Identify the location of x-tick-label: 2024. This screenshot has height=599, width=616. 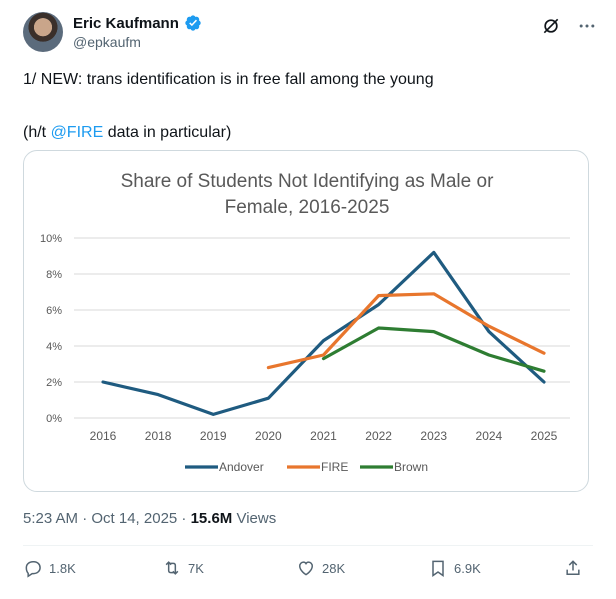
(489, 436).